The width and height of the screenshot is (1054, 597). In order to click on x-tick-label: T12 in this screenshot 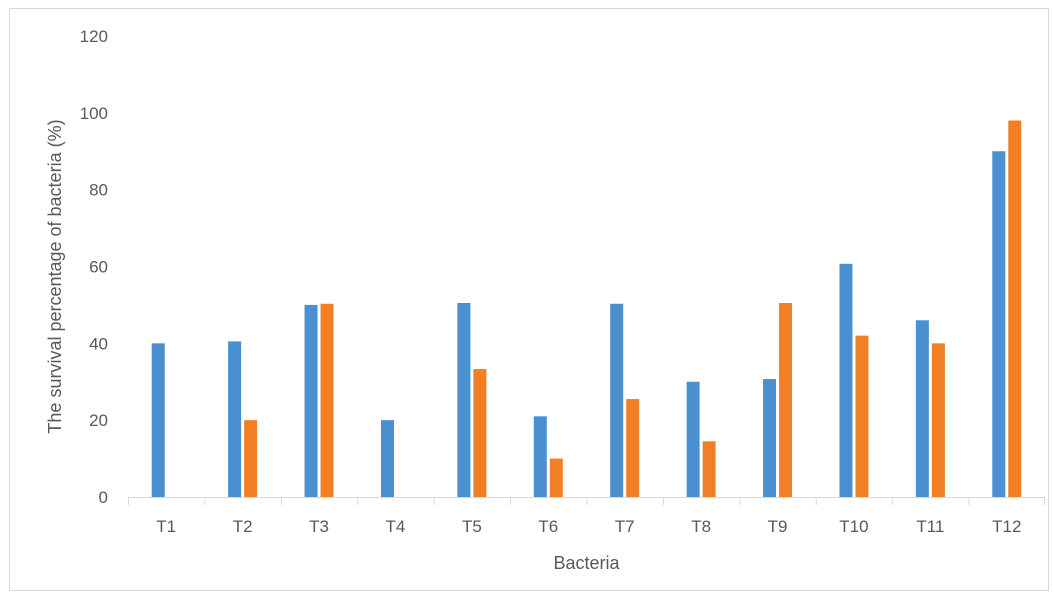, I will do `click(1006, 526)`.